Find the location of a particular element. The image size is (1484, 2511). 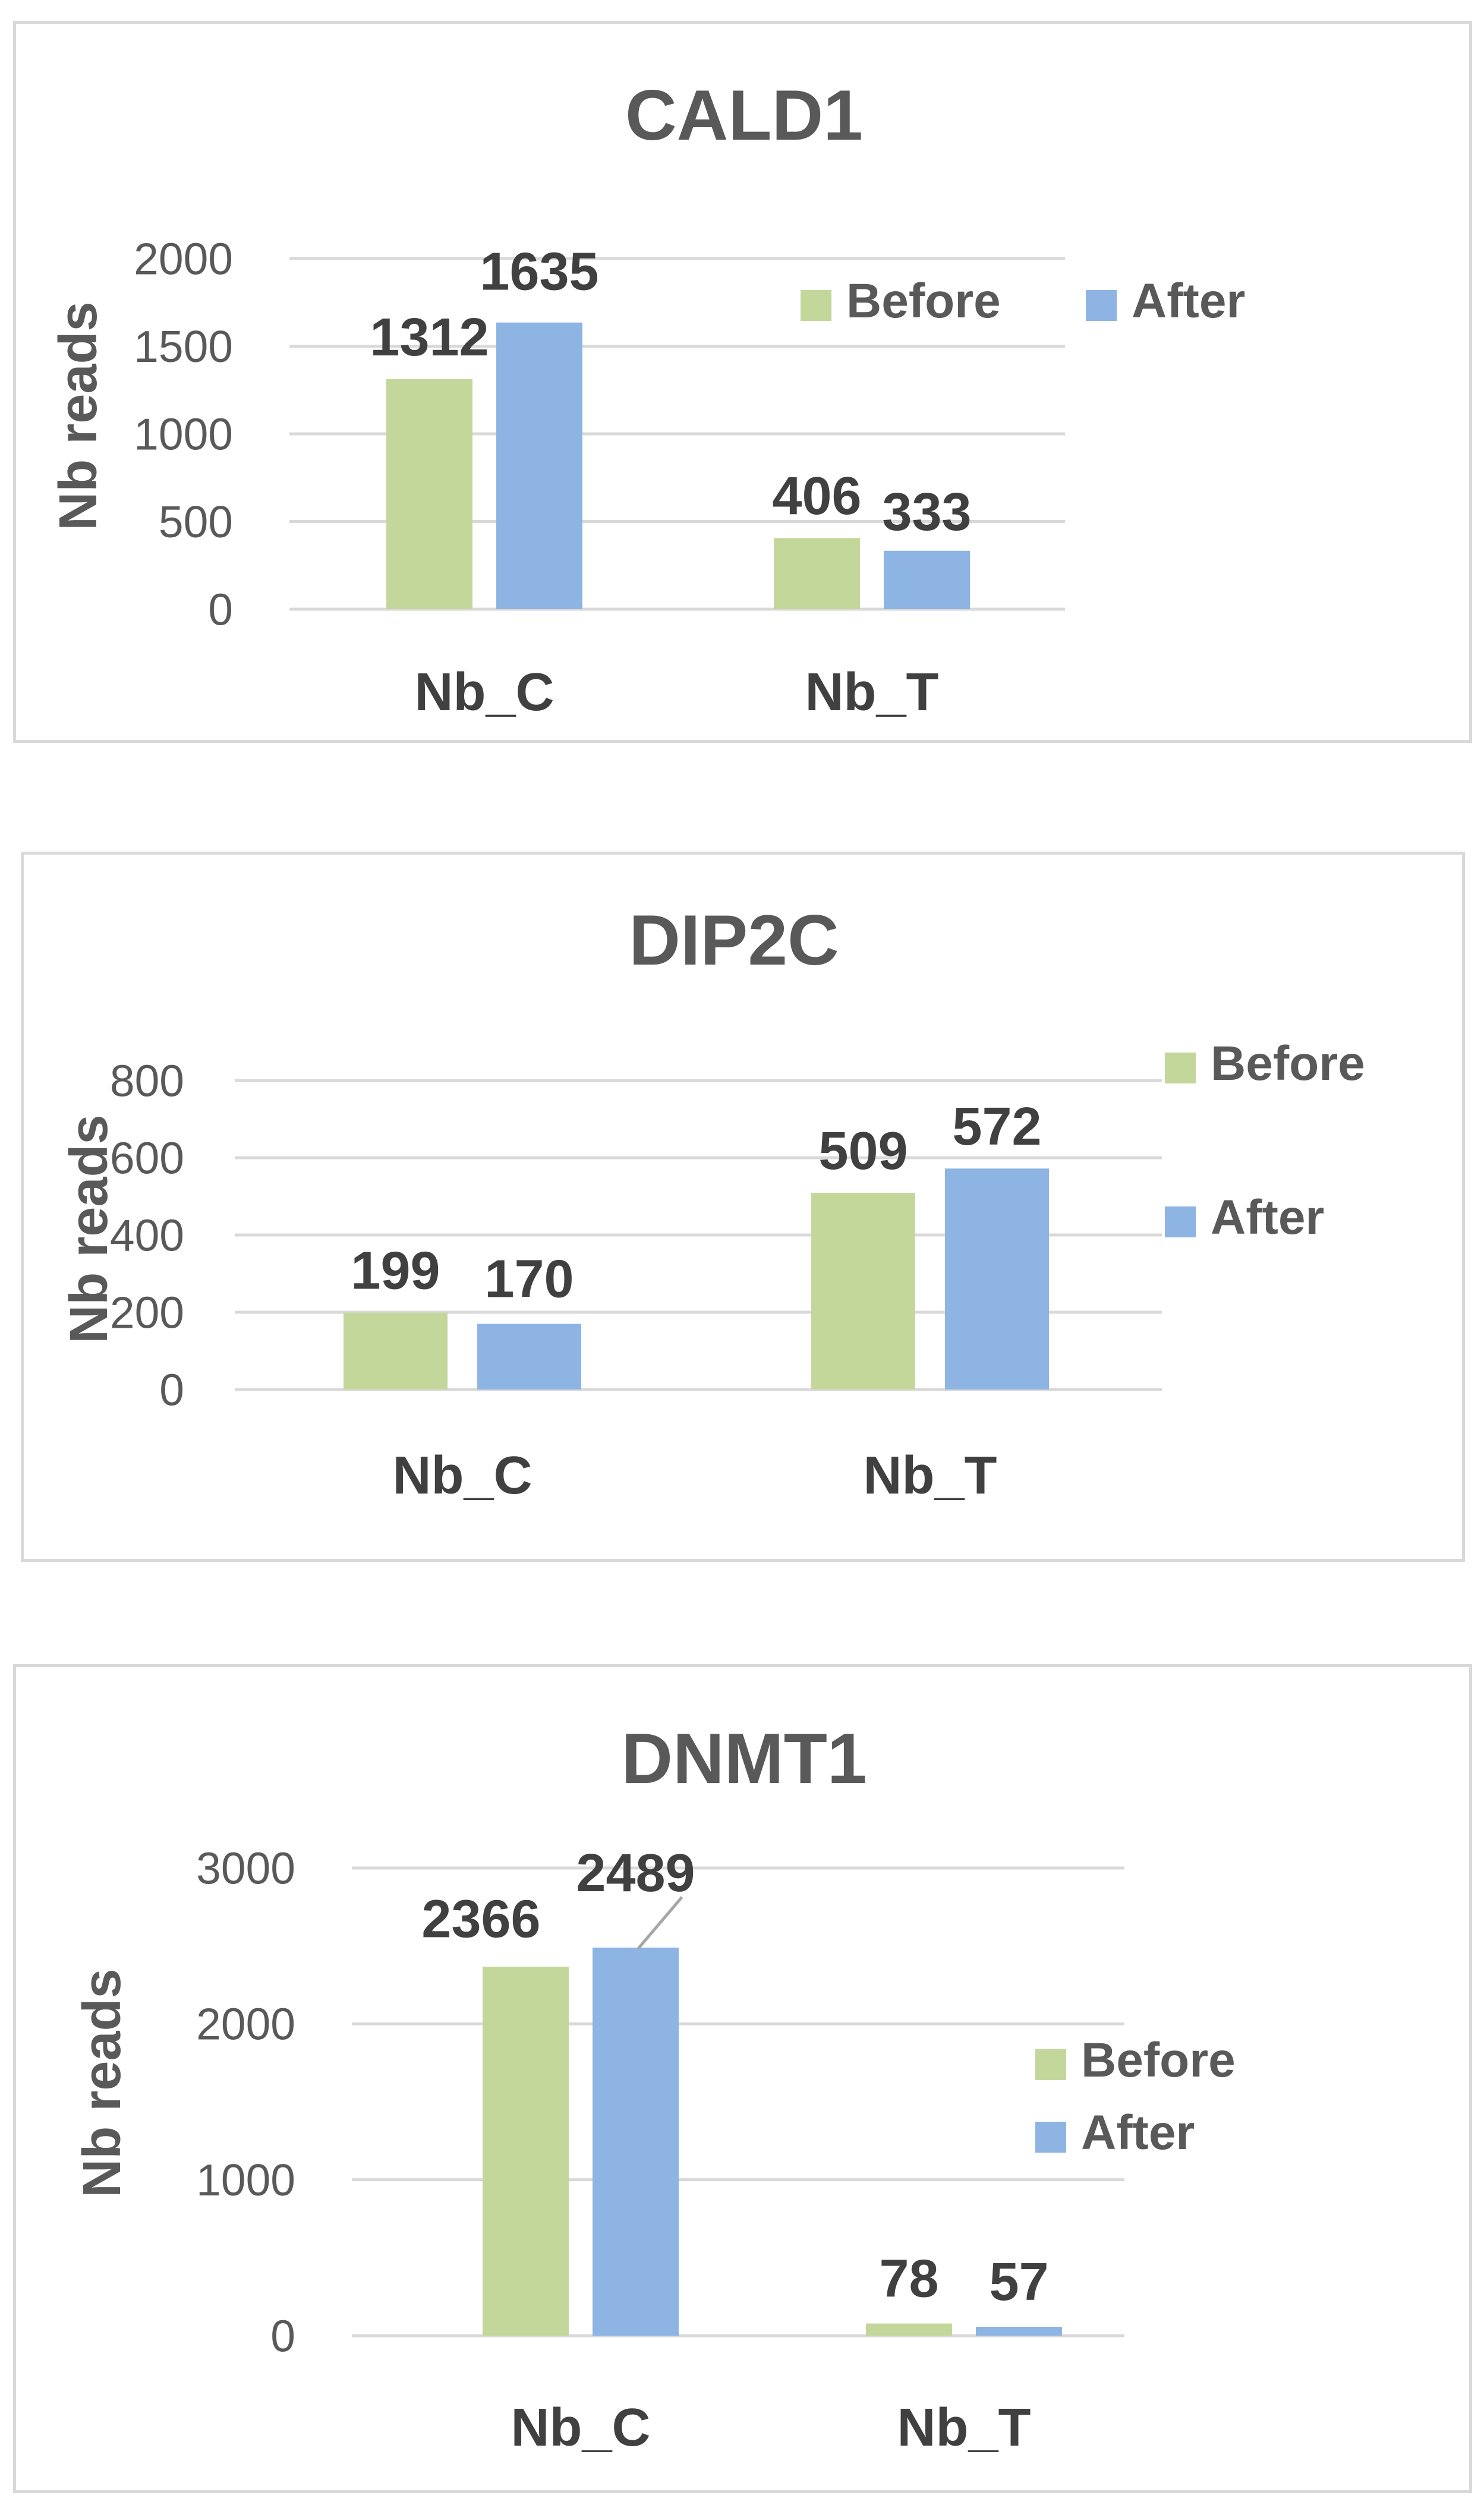

chart-title: DIP2C is located at coordinates (734, 940).